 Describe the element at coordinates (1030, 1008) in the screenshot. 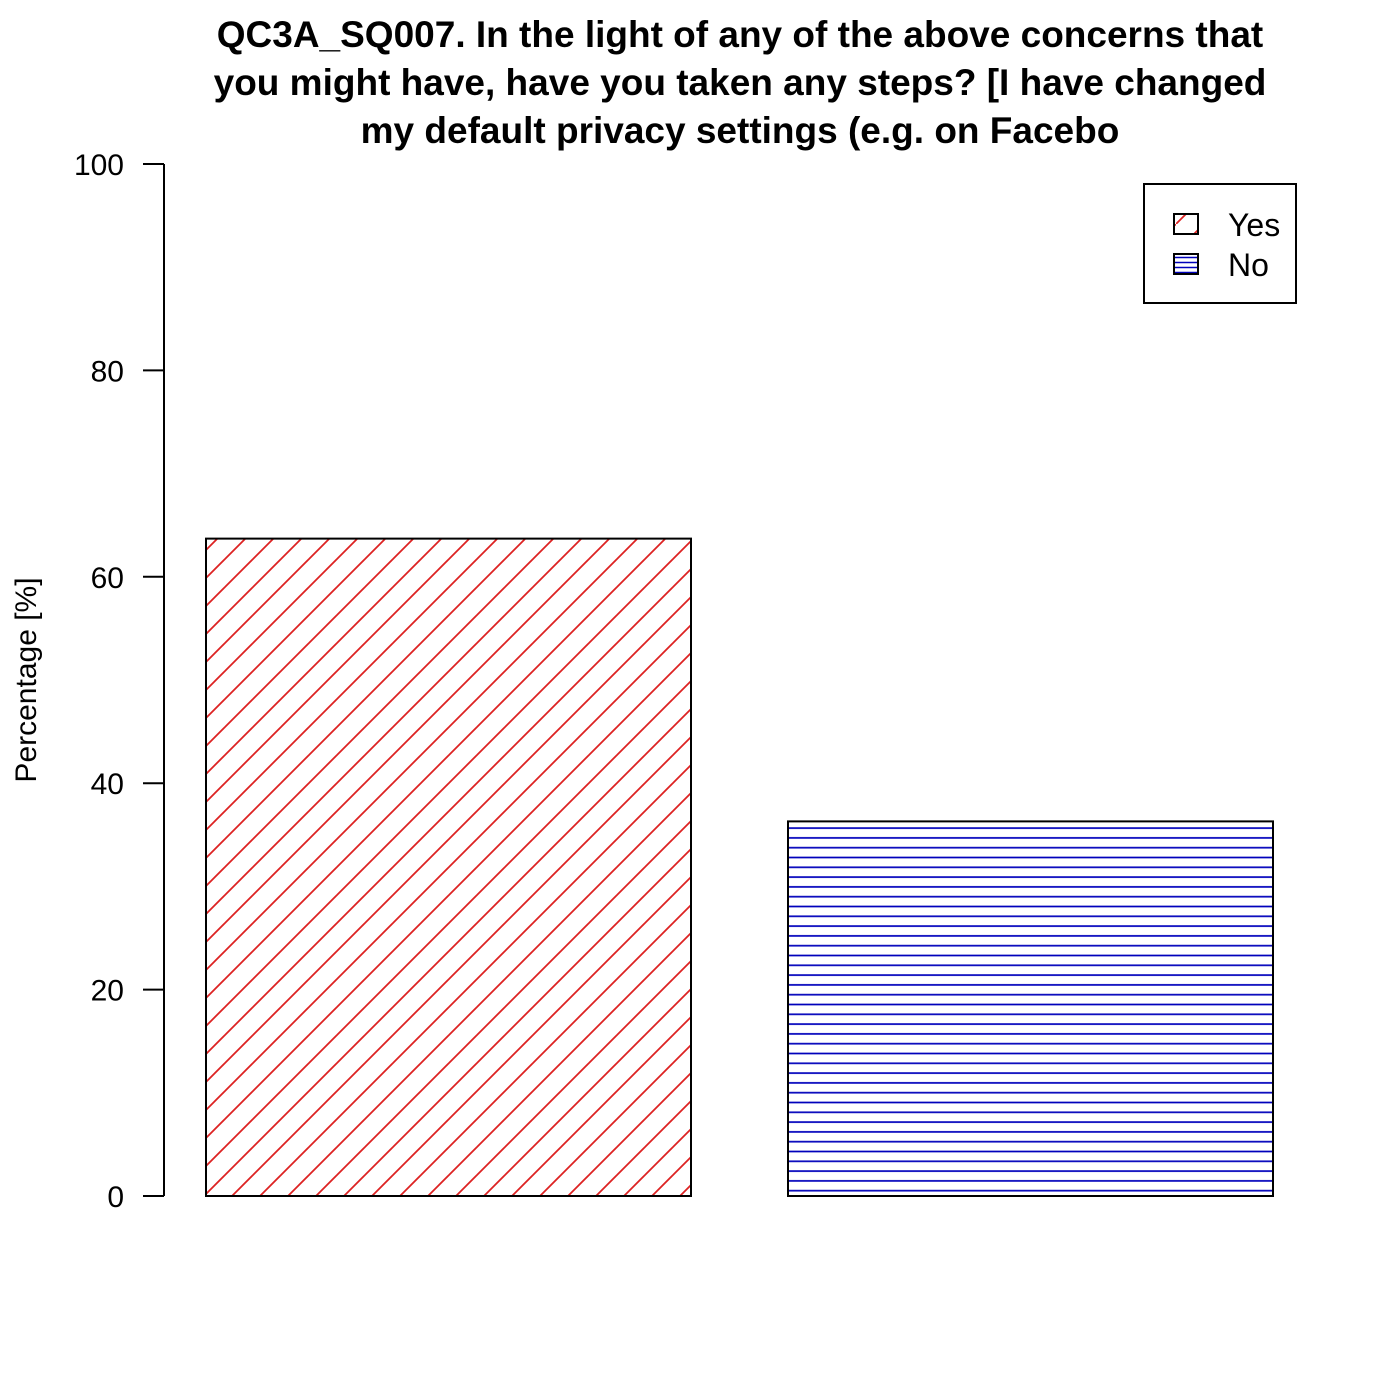

I see `bar-no` at that location.